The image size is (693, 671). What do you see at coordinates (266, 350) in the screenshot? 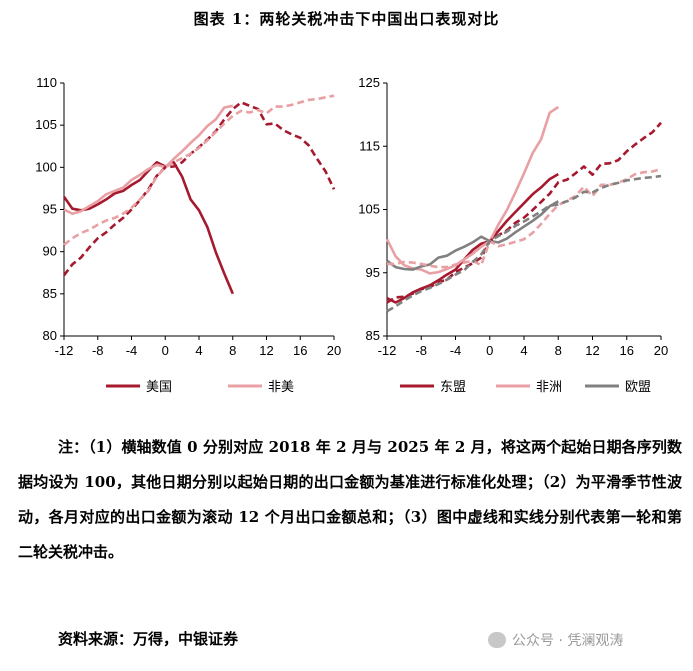
I see `chart0-x-tick-label: 12` at bounding box center [266, 350].